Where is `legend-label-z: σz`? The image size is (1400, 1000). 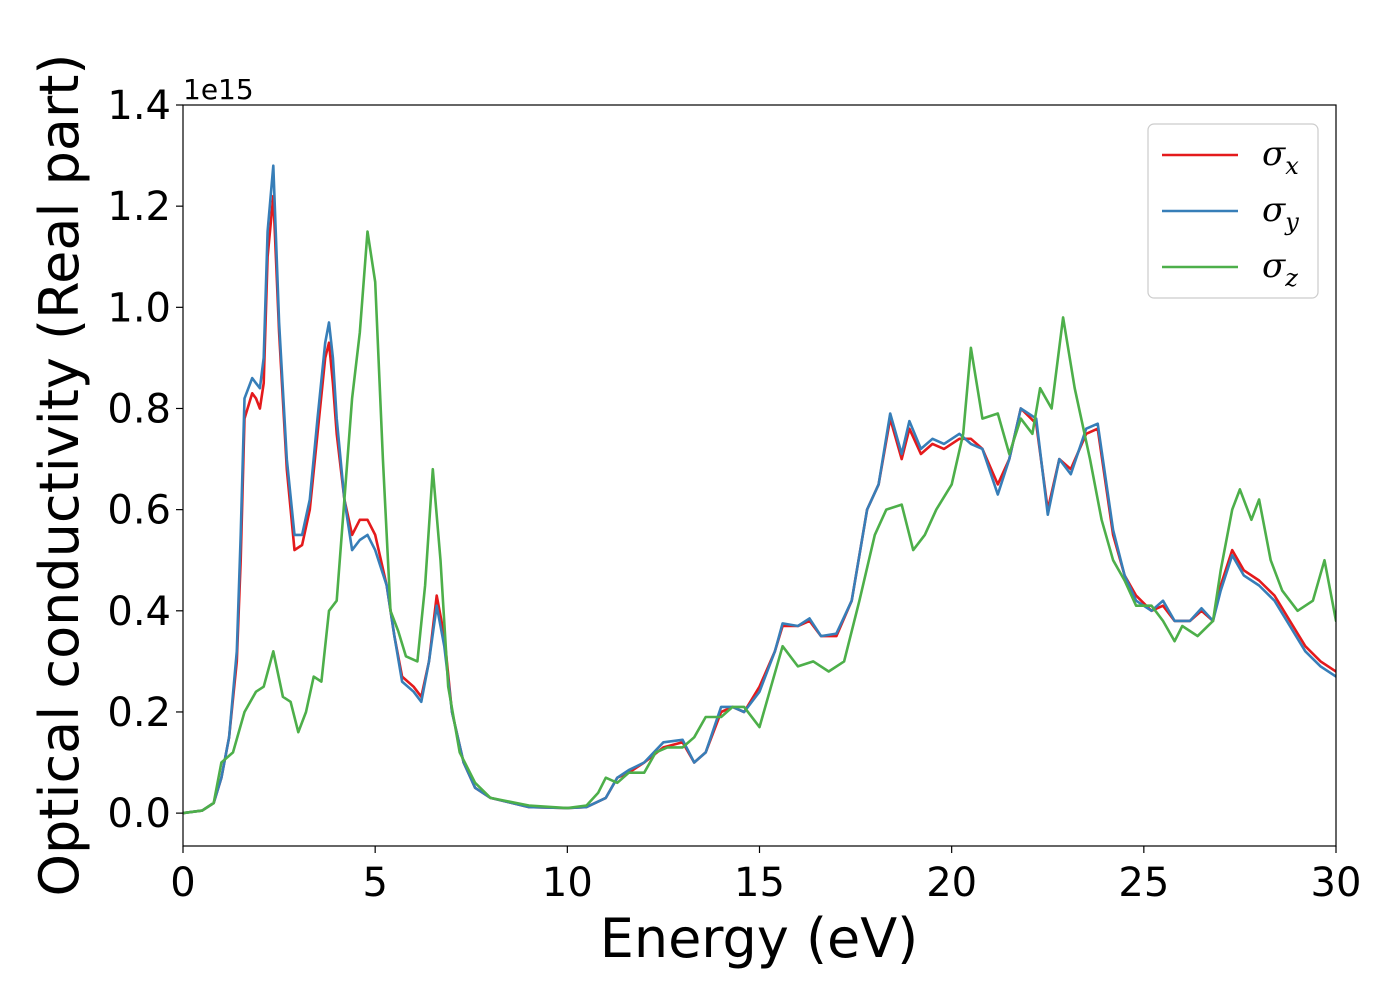 legend-label-z: σz is located at coordinates (1280, 269).